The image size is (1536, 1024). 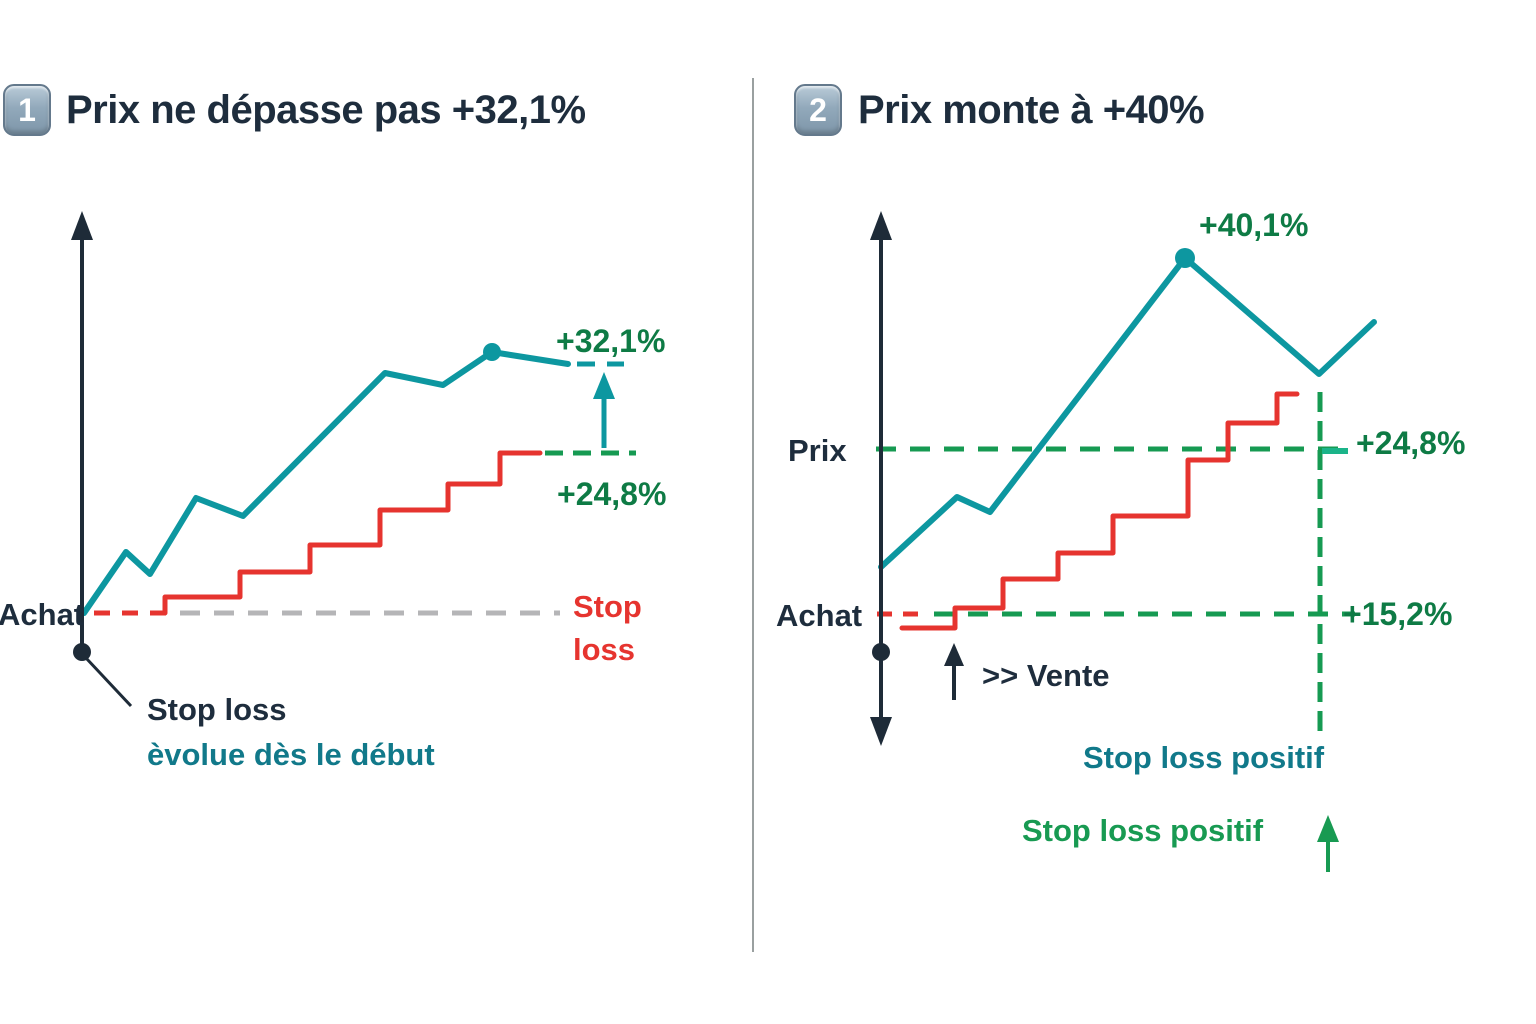 What do you see at coordinates (82, 652) in the screenshot?
I see `left-achat-dot` at bounding box center [82, 652].